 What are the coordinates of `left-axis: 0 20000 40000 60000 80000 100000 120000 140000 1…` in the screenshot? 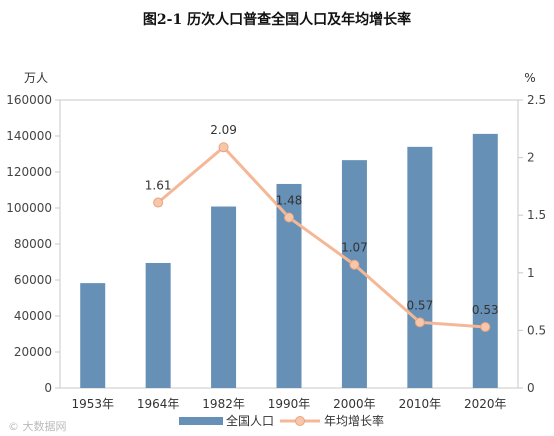 It's located at (33, 244).